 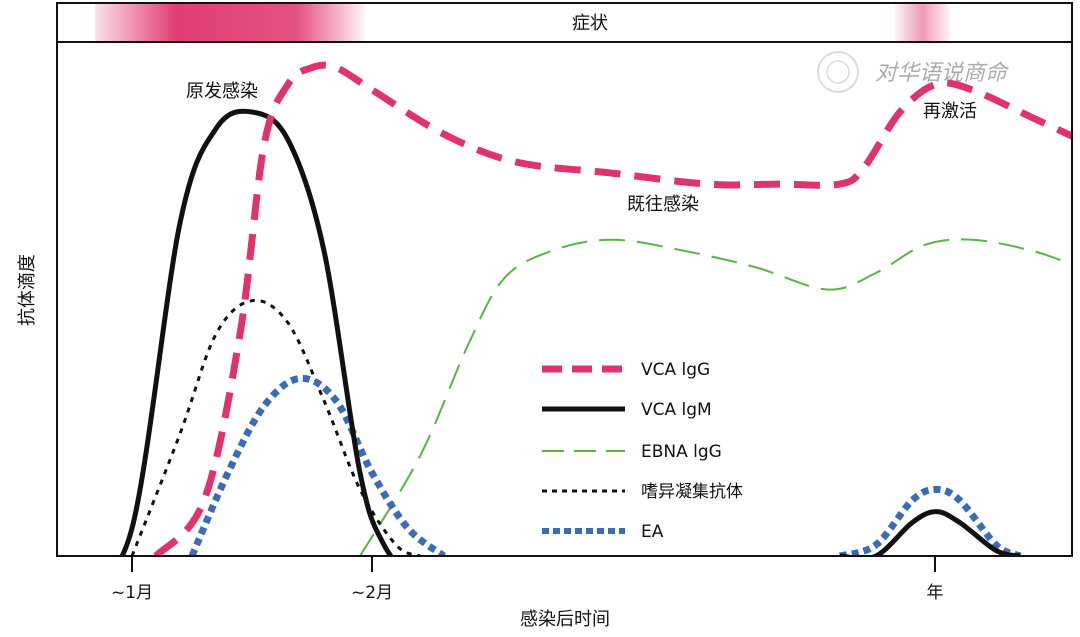 I want to click on legend-label-heterophile: 嗜异凝集抗体, so click(x=692, y=492).